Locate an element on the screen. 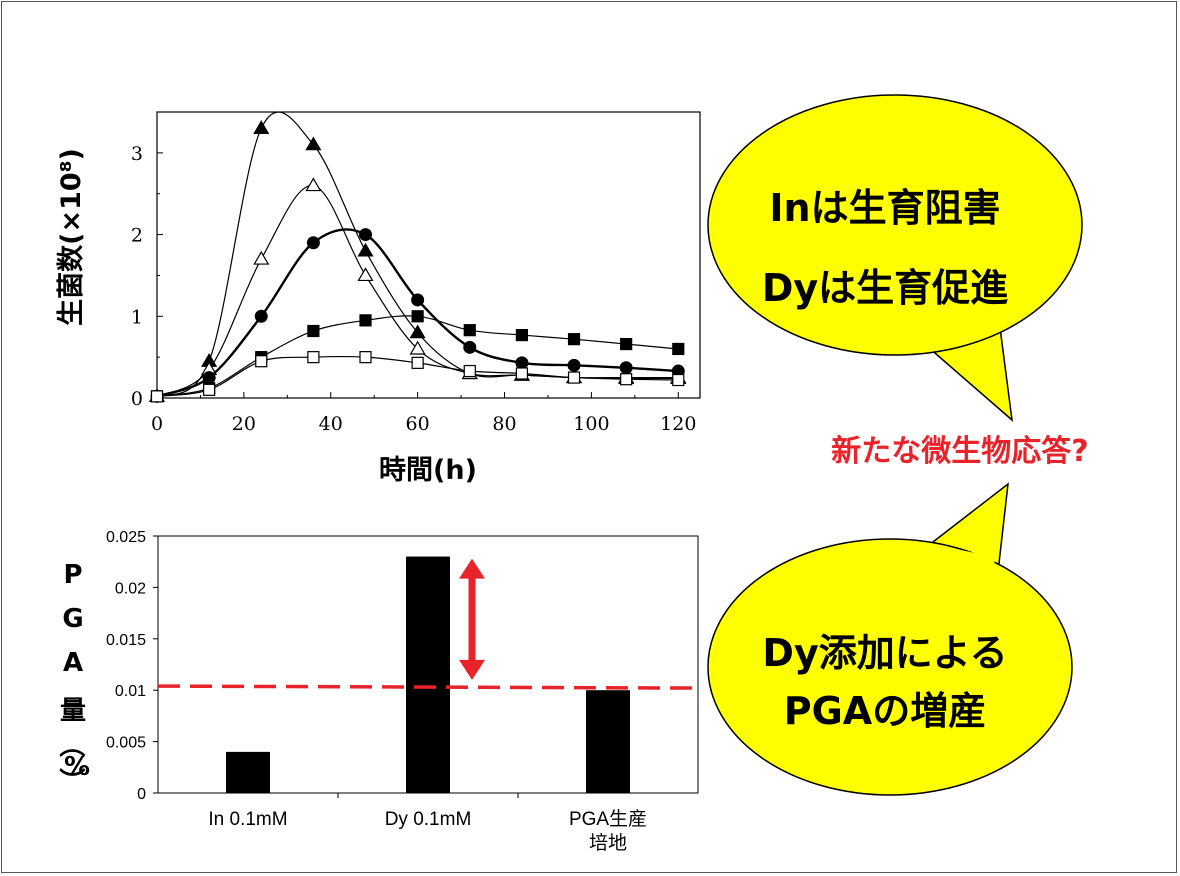 This screenshot has height=876, width=1180. top-bubble is located at coordinates (895, 225).